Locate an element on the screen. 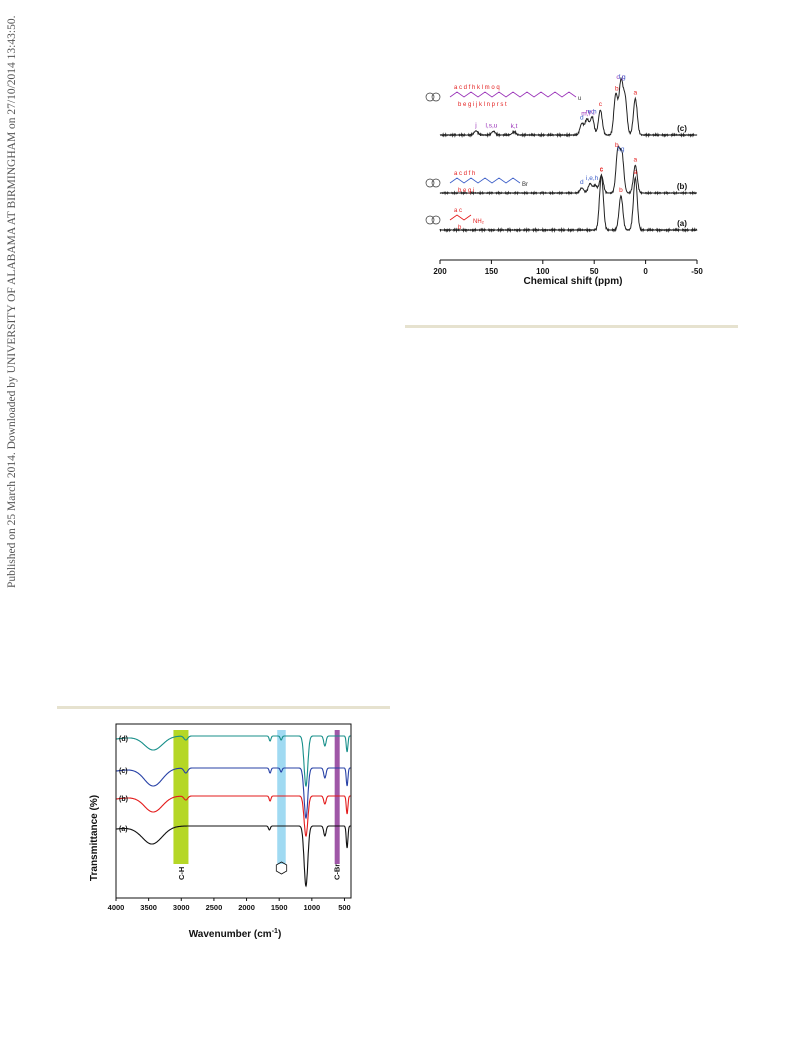  structure-top-labels: a c is located at coordinates (458, 211).